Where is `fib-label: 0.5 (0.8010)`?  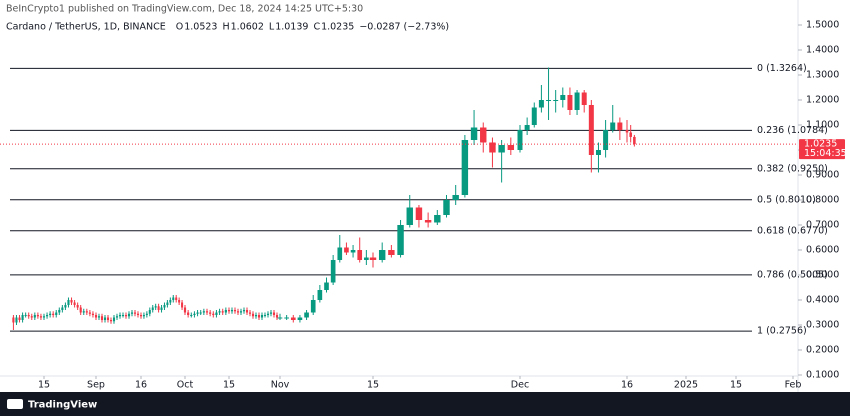
fib-label: 0.5 (0.8010) is located at coordinates (786, 199).